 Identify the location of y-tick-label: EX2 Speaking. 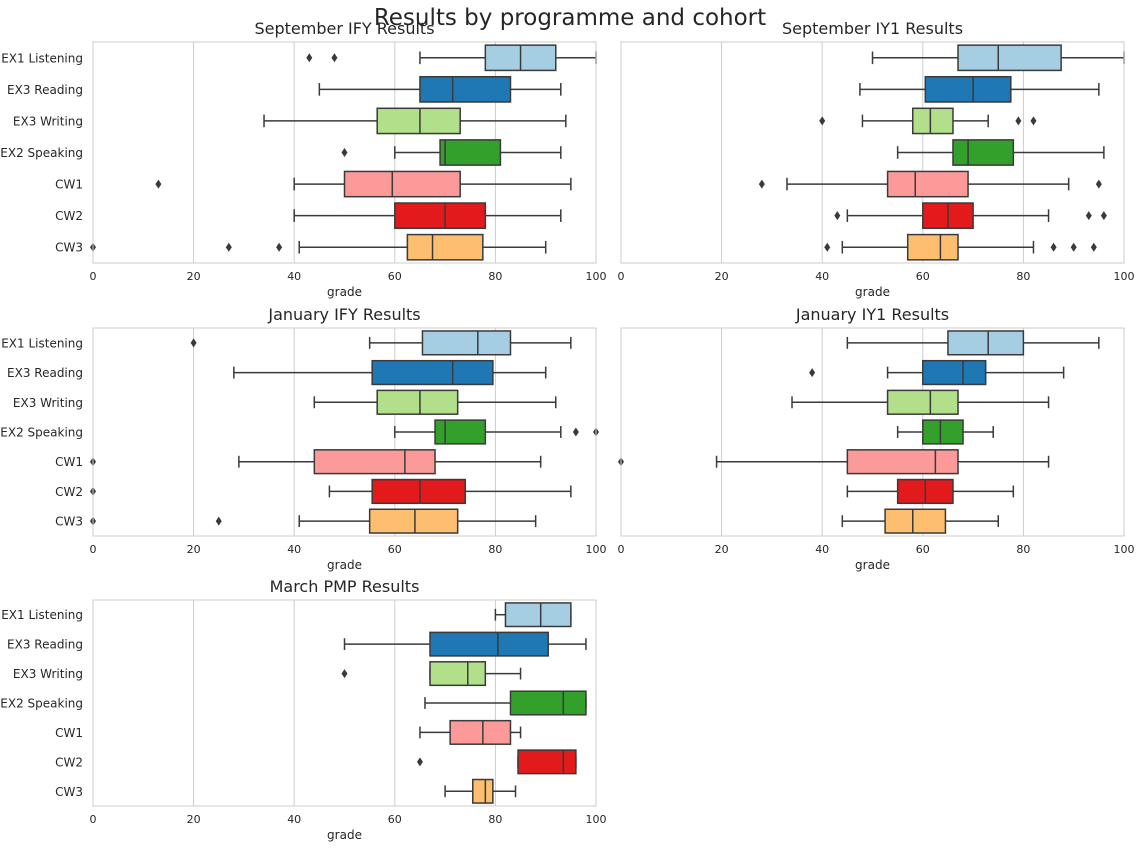
(41, 433).